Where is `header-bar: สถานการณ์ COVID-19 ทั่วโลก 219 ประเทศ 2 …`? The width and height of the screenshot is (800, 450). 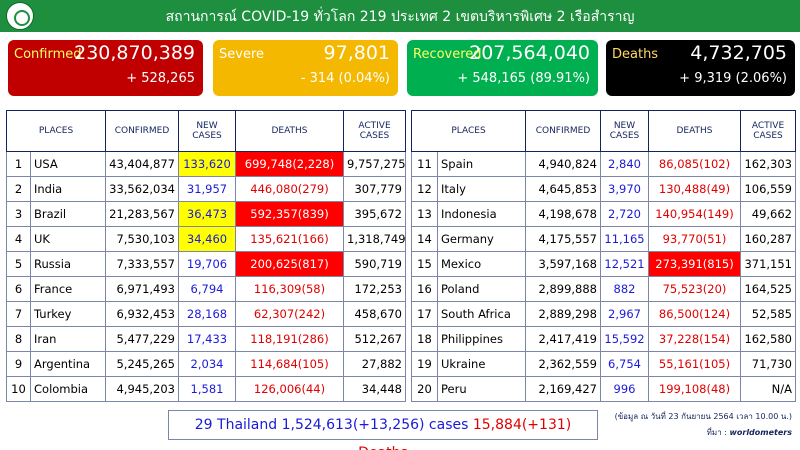
header-bar: สถานการณ์ COVID-19 ทั่วโลก 219 ประเทศ 2 … is located at coordinates (400, 16).